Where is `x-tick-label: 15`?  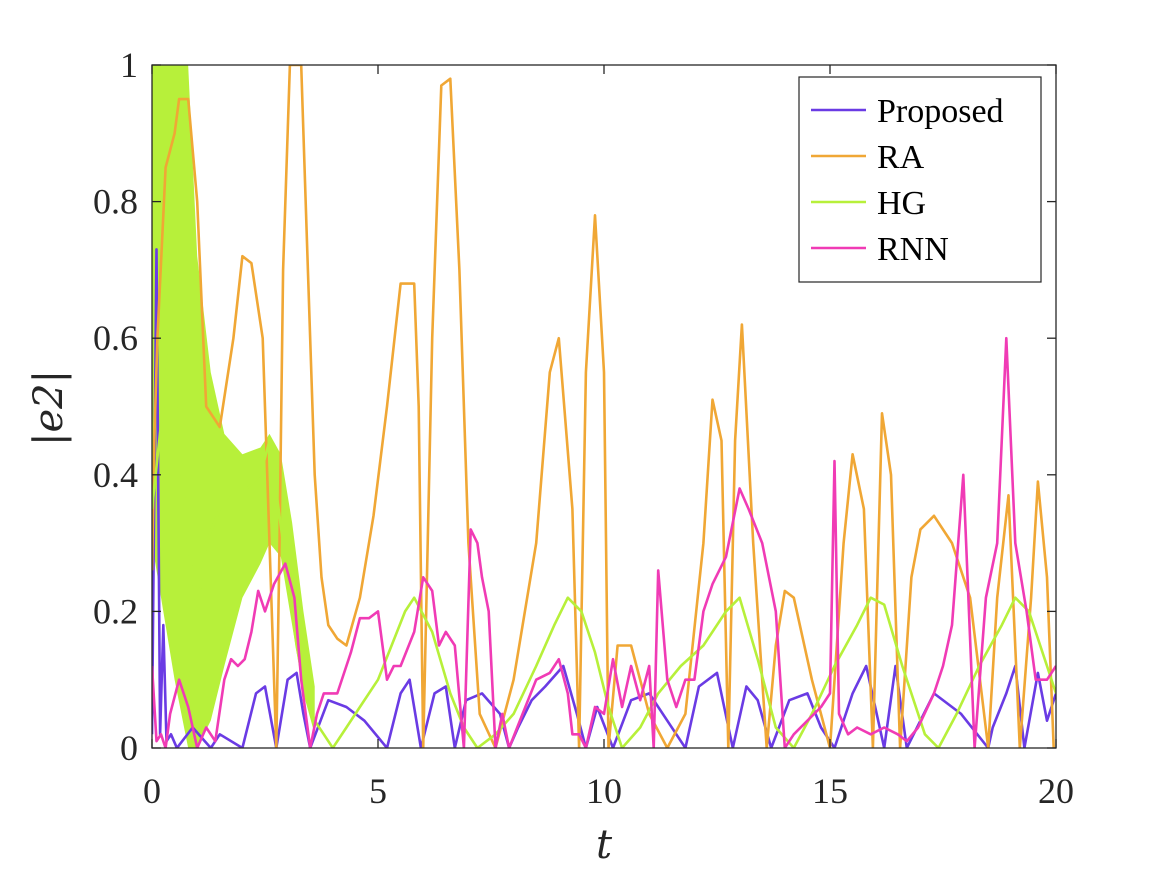
x-tick-label: 15 is located at coordinates (830, 791).